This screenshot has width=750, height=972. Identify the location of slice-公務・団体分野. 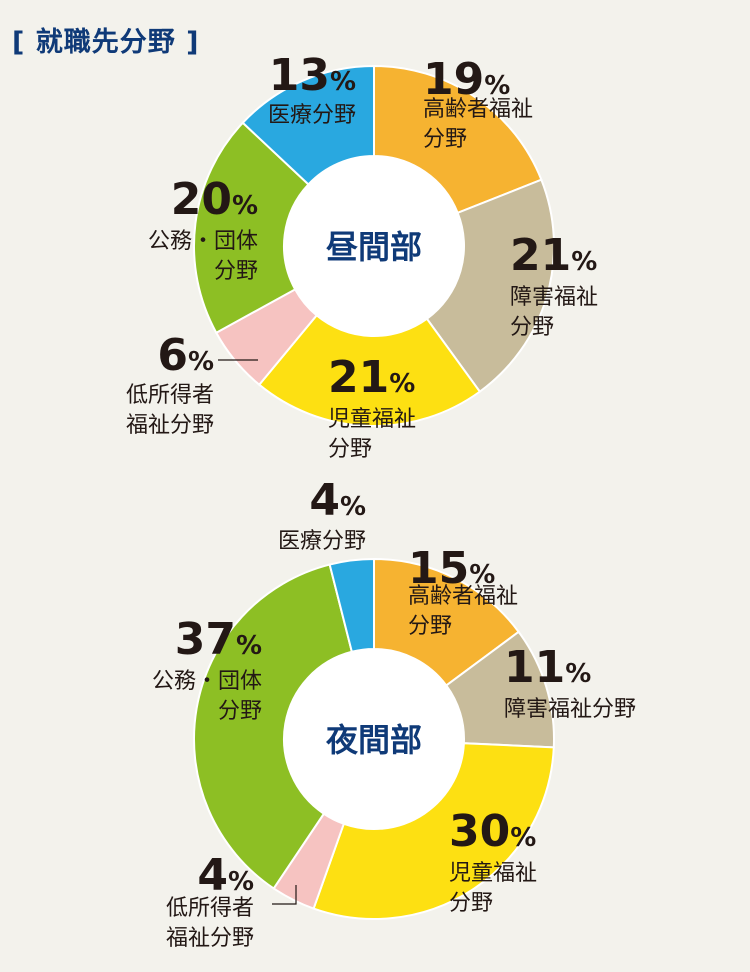
(251, 228).